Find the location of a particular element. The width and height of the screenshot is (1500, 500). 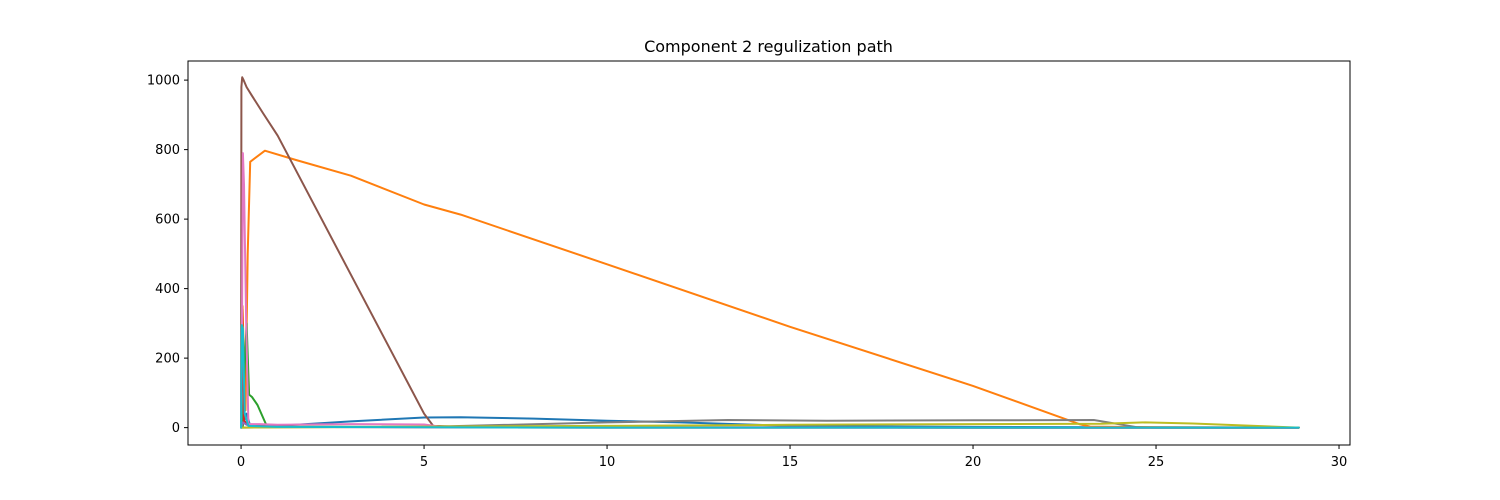

y-tick-label: 800 is located at coordinates (167, 150).